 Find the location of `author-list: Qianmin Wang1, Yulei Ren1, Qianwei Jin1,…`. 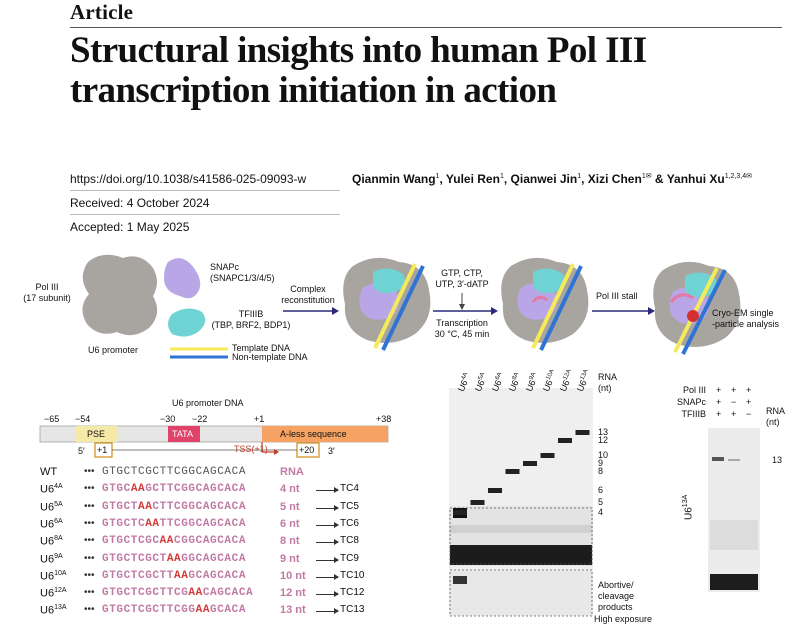

author-list: Qianmin Wang1, Yulei Ren1, Qianwei Jin1,… is located at coordinates (552, 179).